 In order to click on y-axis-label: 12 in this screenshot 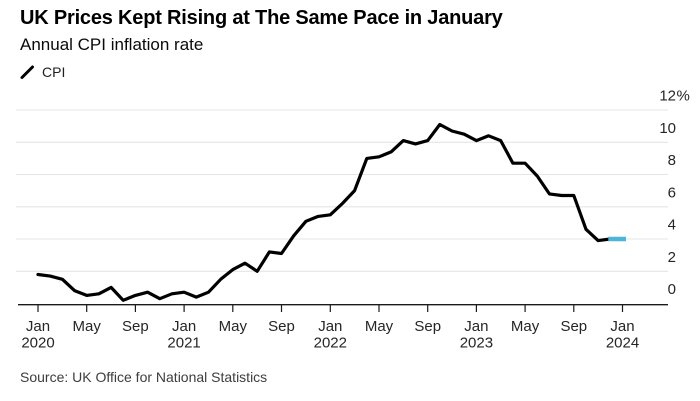, I will do `click(667, 96)`.